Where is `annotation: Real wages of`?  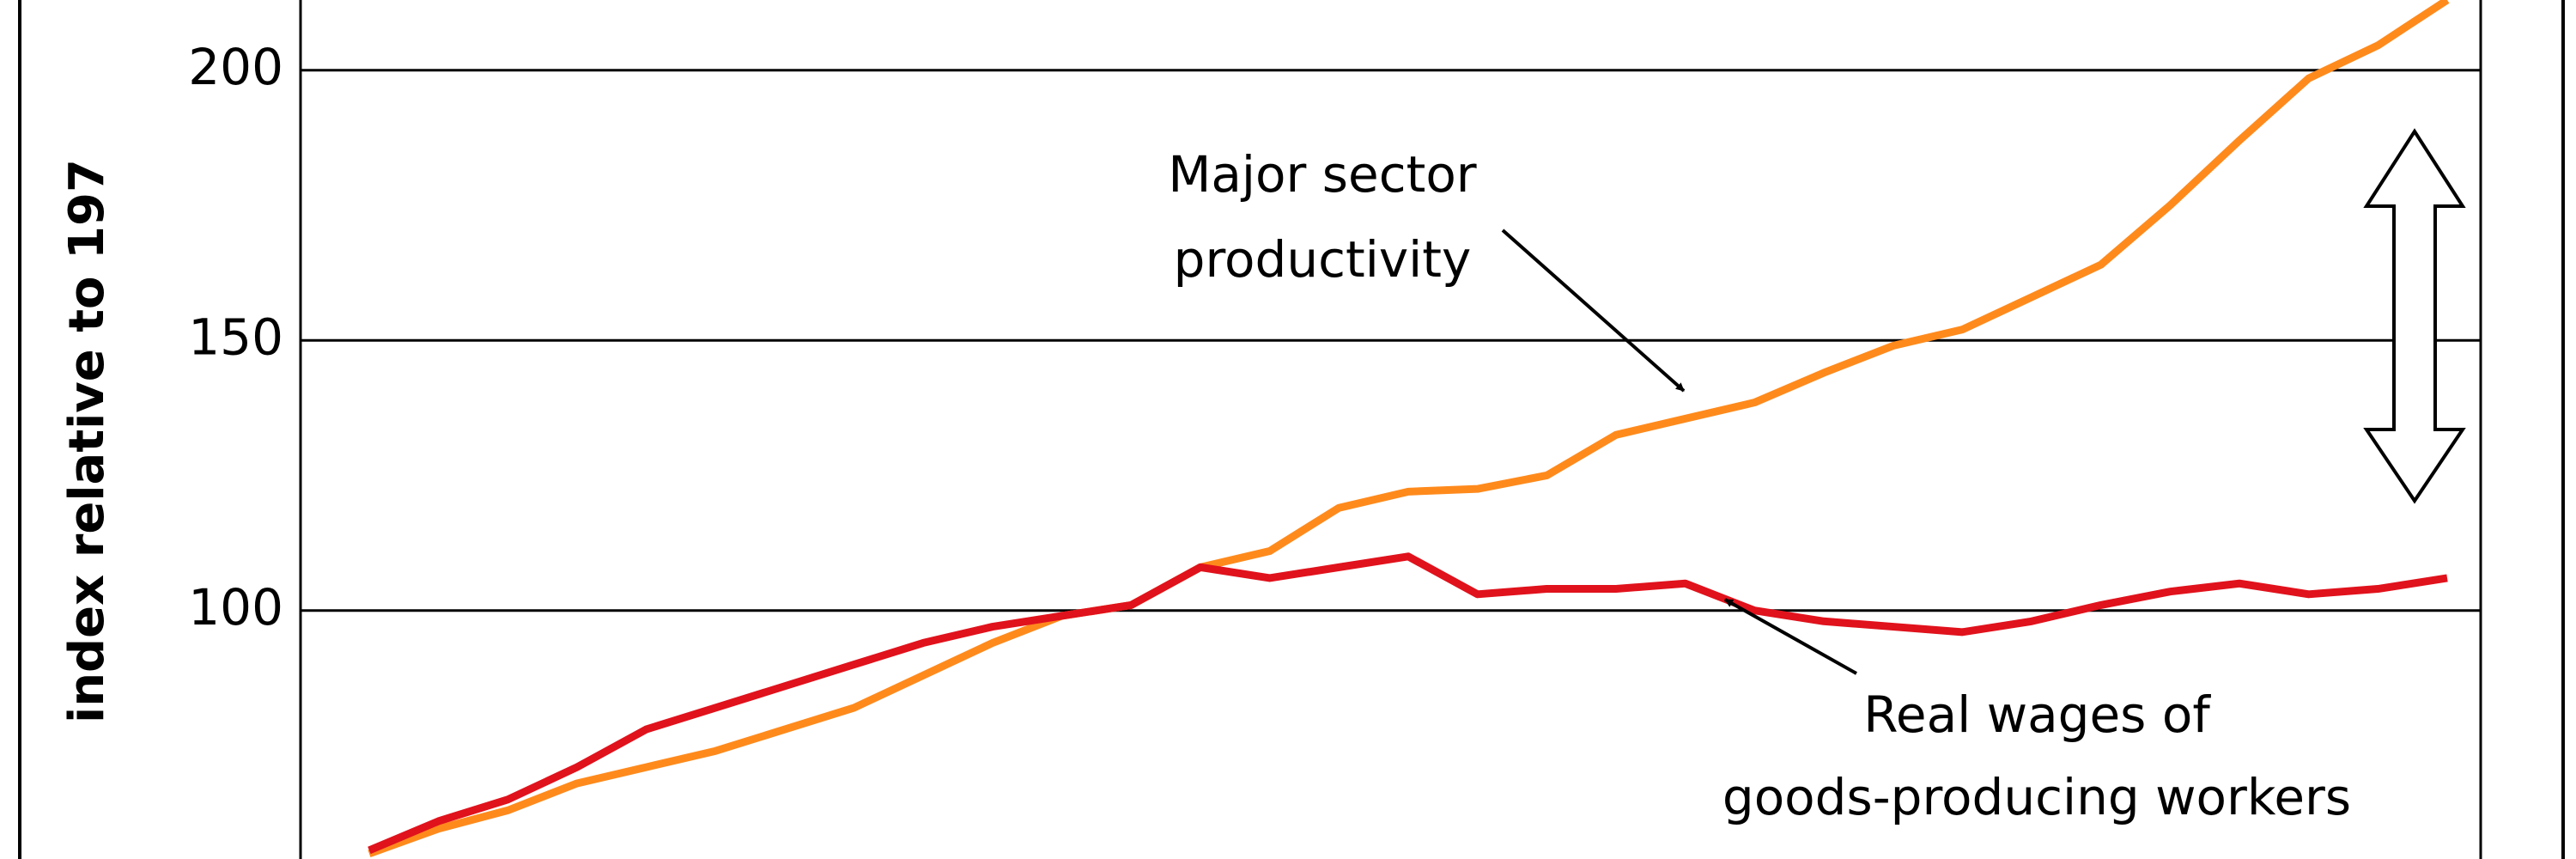
annotation: Real wages of is located at coordinates (2037, 715).